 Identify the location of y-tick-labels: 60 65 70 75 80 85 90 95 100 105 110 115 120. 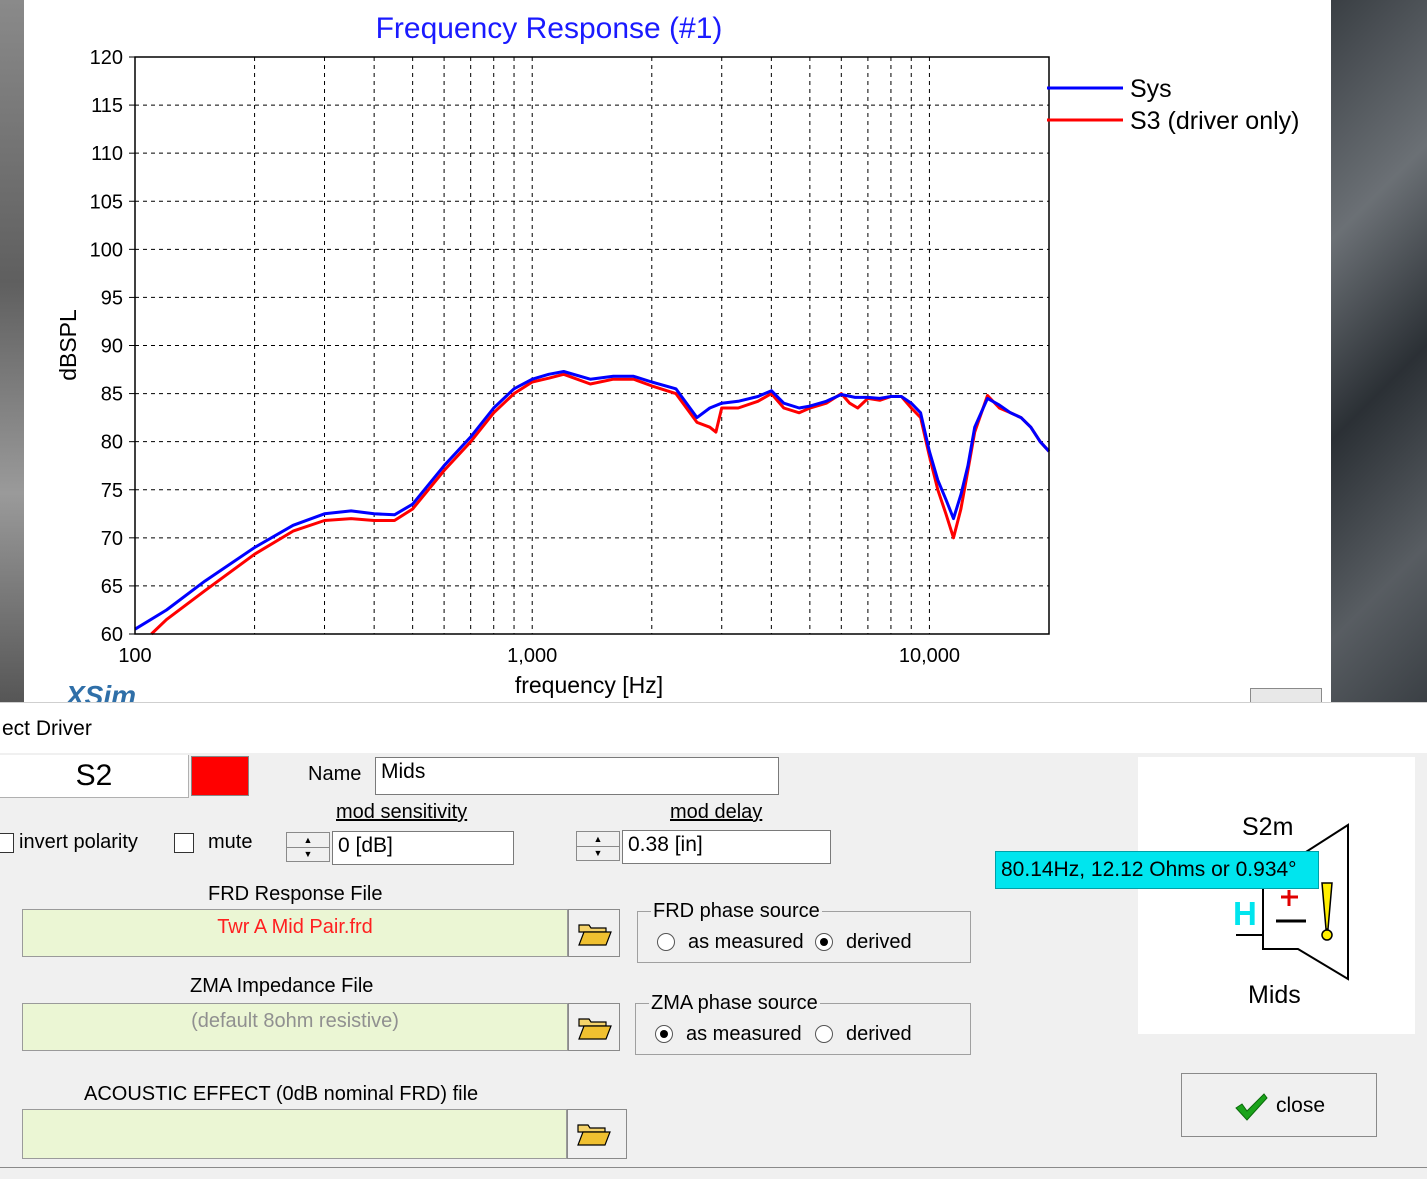
(106, 346).